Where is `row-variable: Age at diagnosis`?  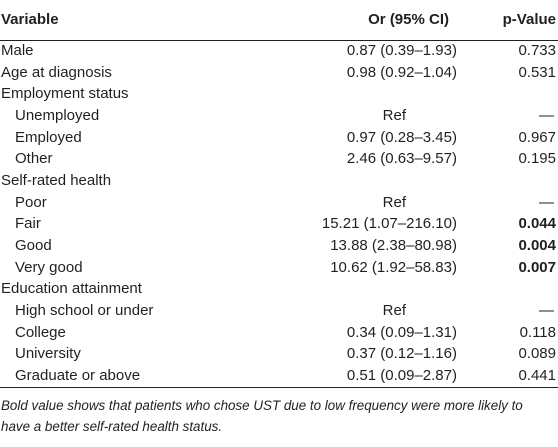 row-variable: Age at diagnosis is located at coordinates (56, 72).